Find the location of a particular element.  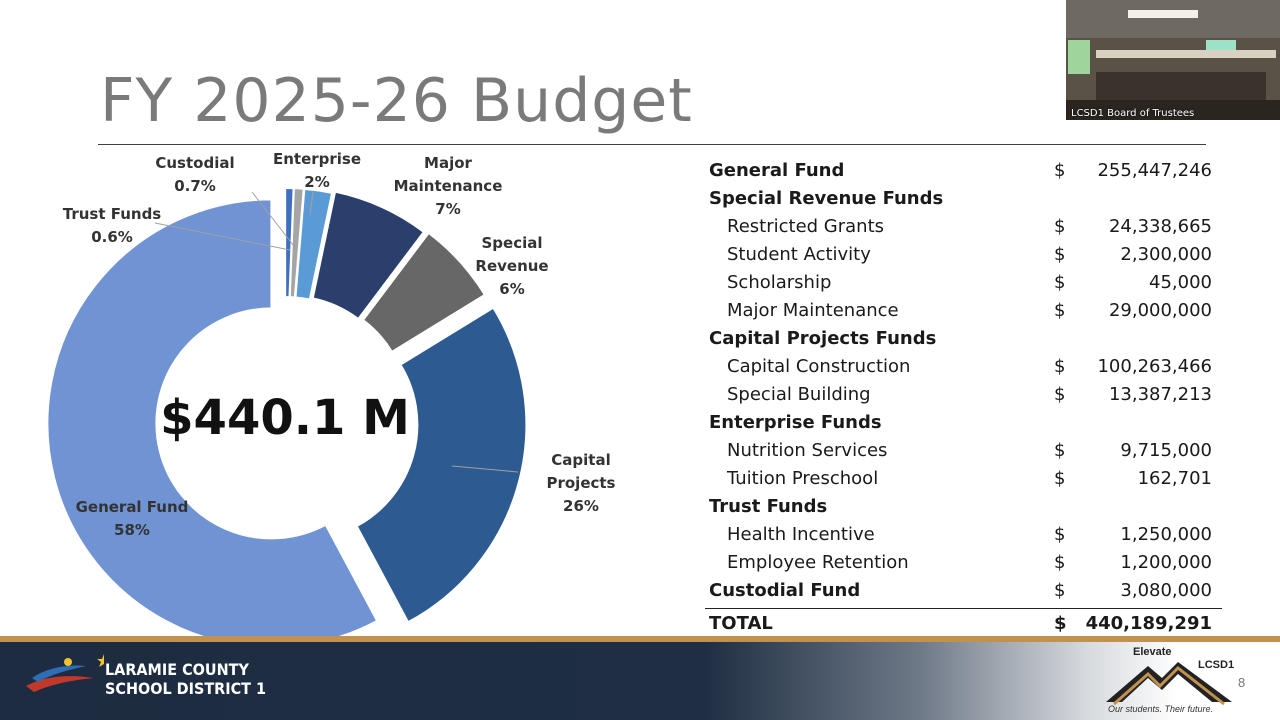

budget-total-row: TOTAL $440,189,291 is located at coordinates (963, 623).